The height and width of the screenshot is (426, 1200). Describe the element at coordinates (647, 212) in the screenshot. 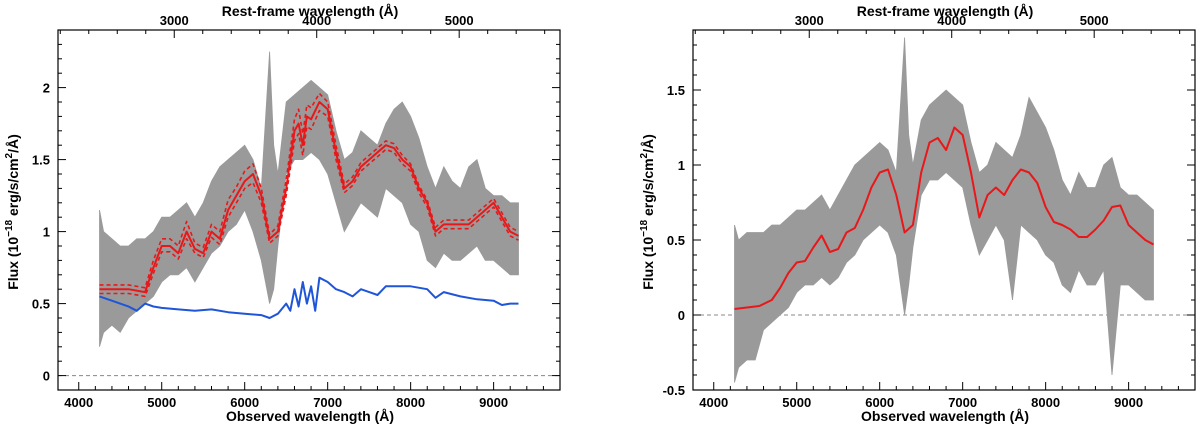

I see `right-yaxis-label: Flux (10−18 erg/s/cm2/Å)` at that location.